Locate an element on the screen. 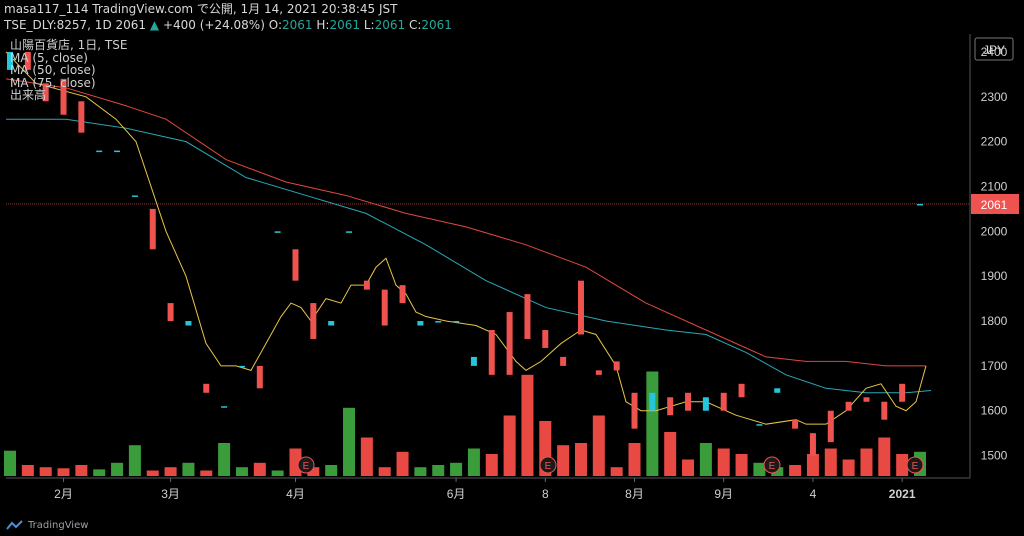 The width and height of the screenshot is (1024, 536). close-value: 2061 is located at coordinates (436, 25).